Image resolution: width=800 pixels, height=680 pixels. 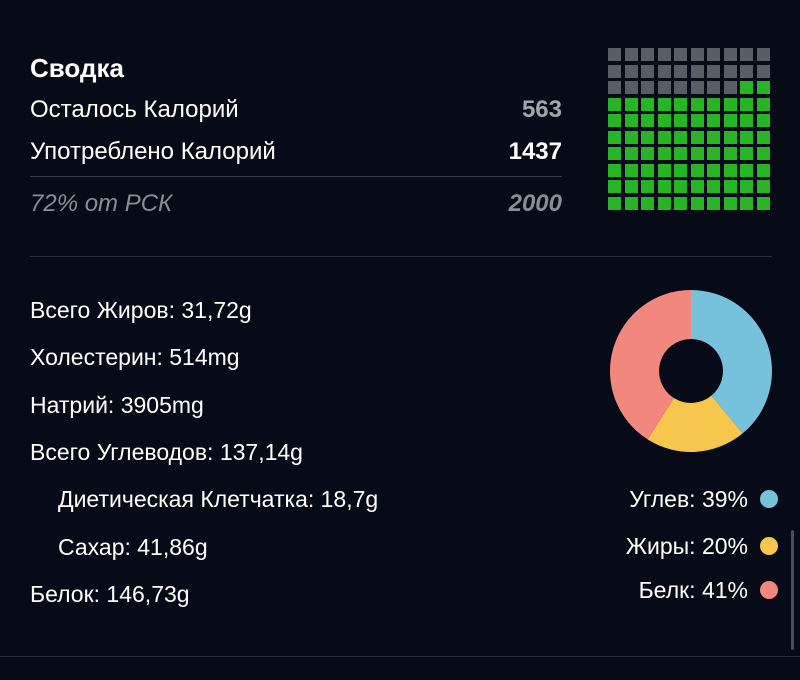 I want to click on legend-carbs: Углев: 39%, so click(x=703, y=499).